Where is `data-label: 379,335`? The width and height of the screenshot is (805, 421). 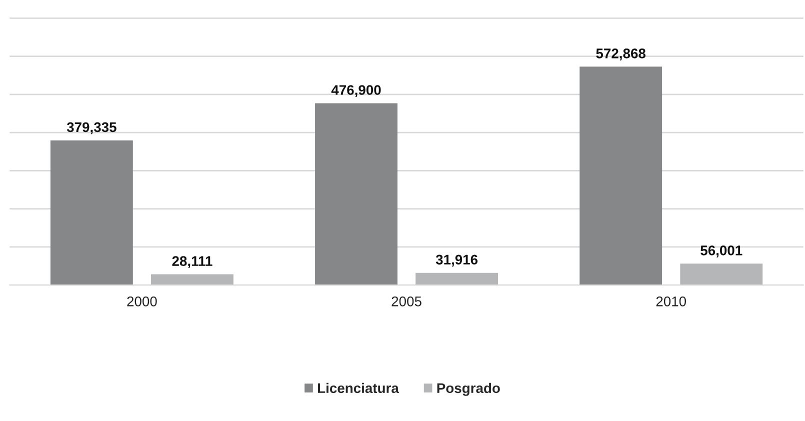 data-label: 379,335 is located at coordinates (91, 128).